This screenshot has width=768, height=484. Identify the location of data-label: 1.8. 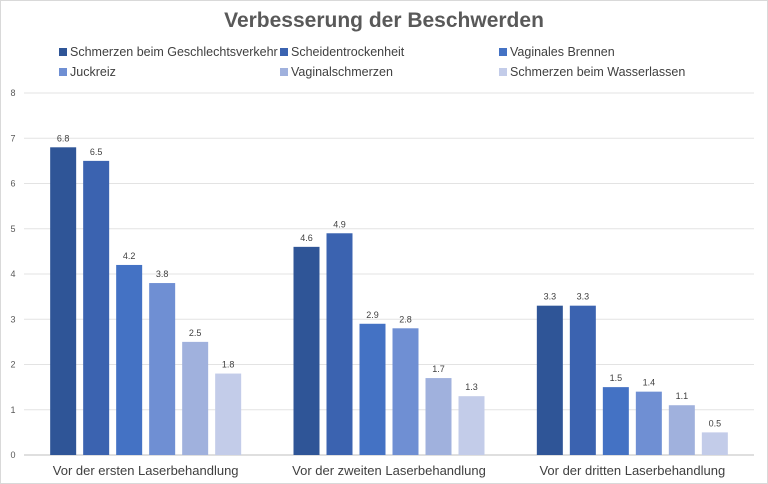
(228, 365).